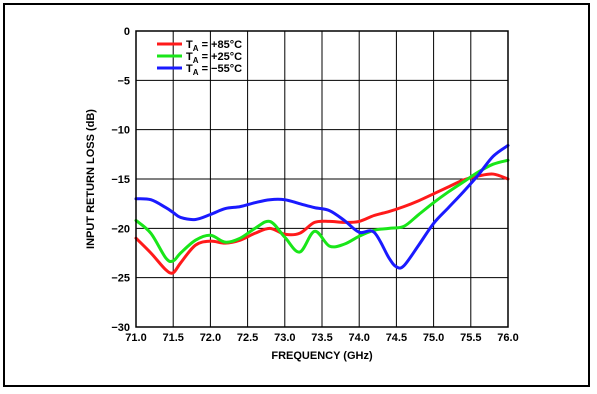  What do you see at coordinates (214, 70) in the screenshot?
I see `legend-label: TA = −55°C` at bounding box center [214, 70].